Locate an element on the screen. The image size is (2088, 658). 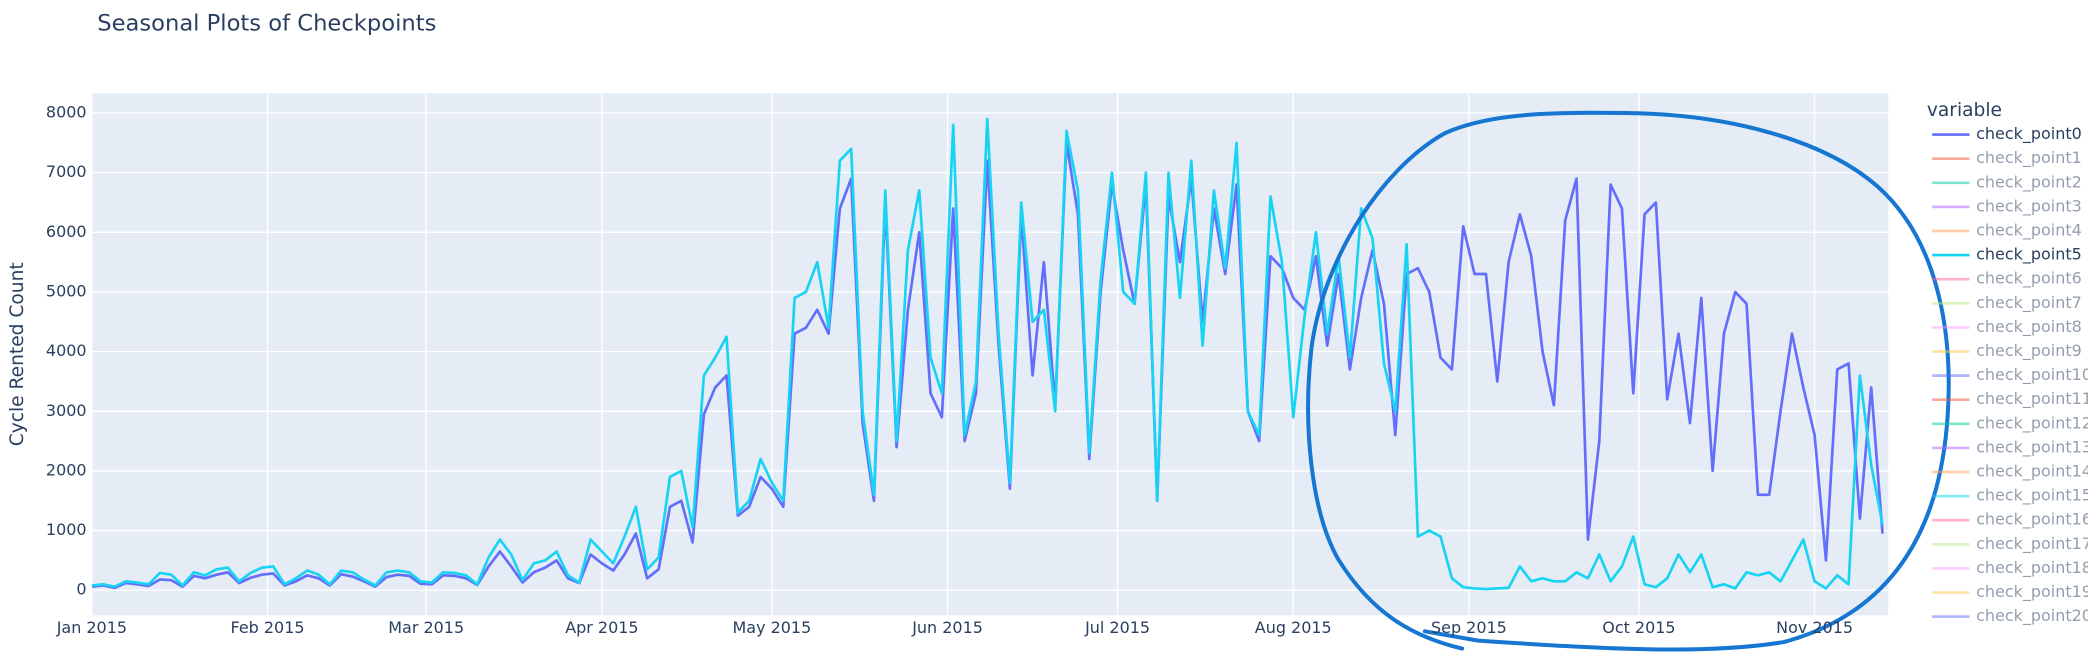
y-tick-label: 8000 is located at coordinates (66, 111).